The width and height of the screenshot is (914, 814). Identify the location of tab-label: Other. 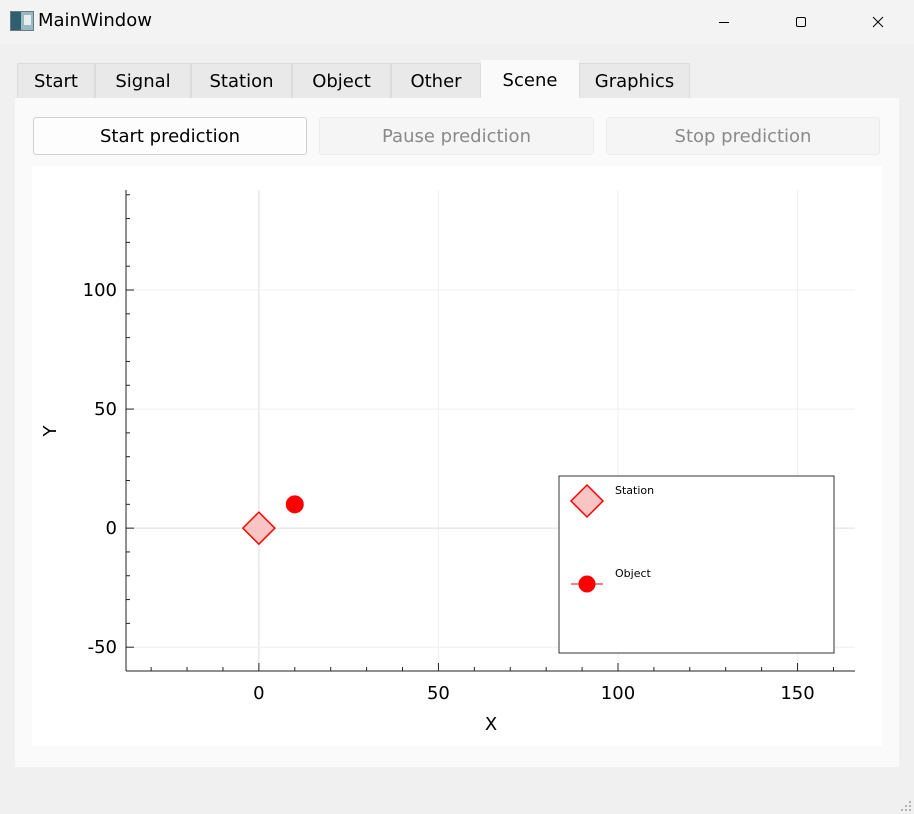
(436, 81).